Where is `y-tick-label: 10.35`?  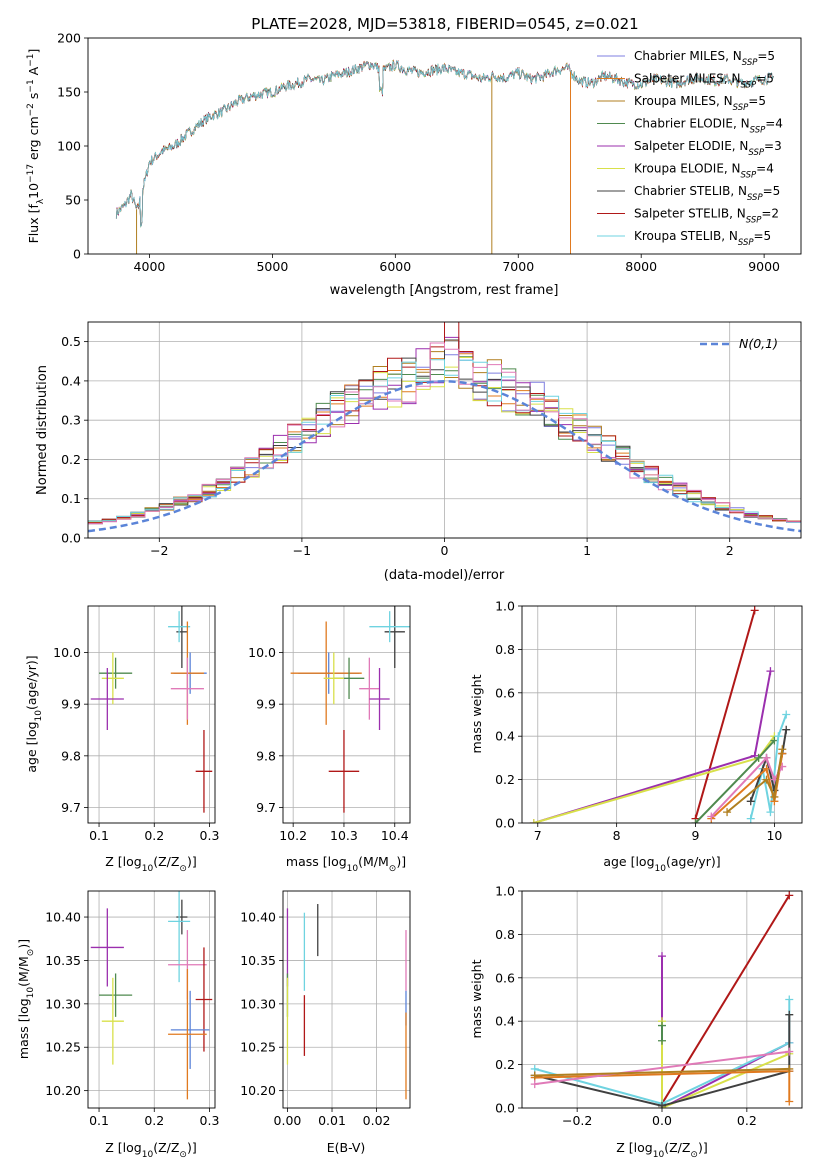
y-tick-label: 10.35 is located at coordinates (63, 960).